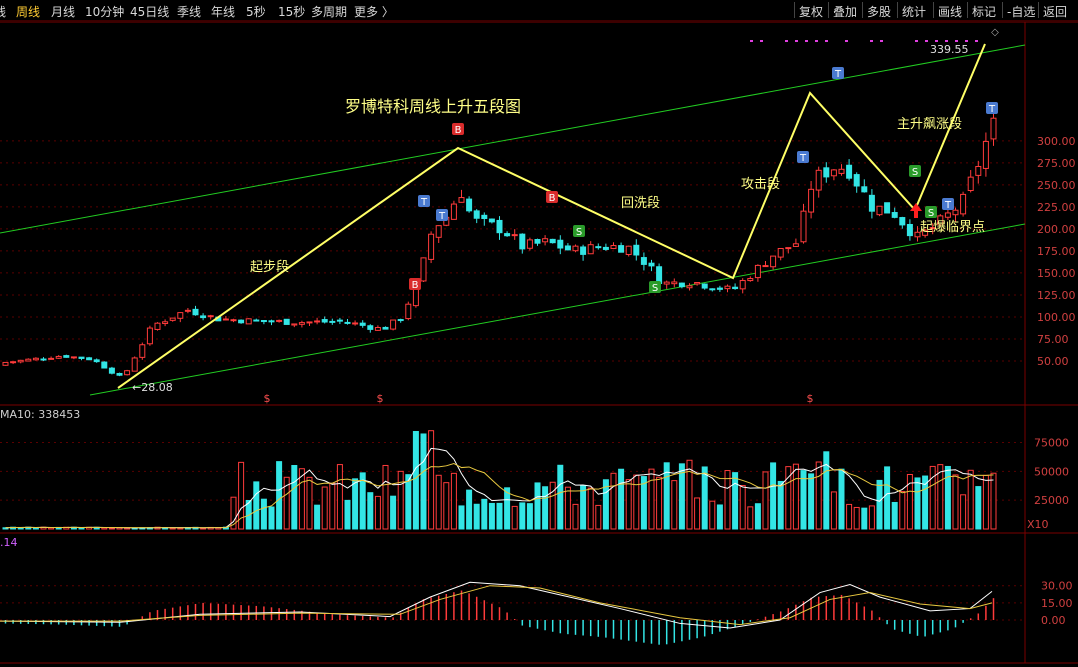  What do you see at coordinates (150, 12) in the screenshot?
I see `tab-4: 45日线` at bounding box center [150, 12].